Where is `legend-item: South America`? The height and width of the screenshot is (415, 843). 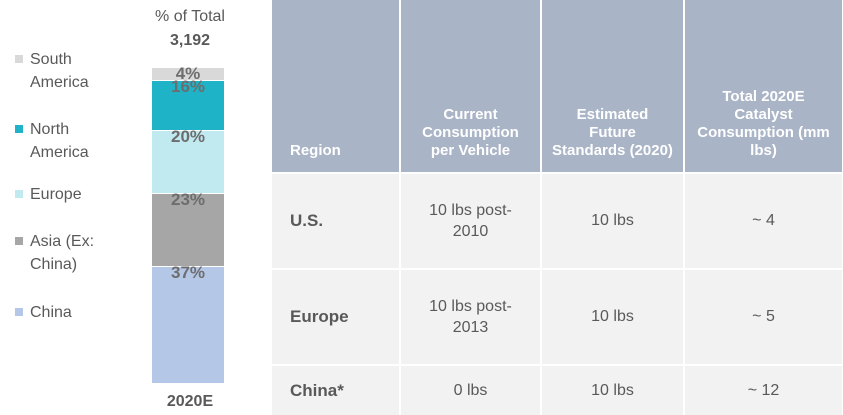 legend-item: South America is located at coordinates (70, 71).